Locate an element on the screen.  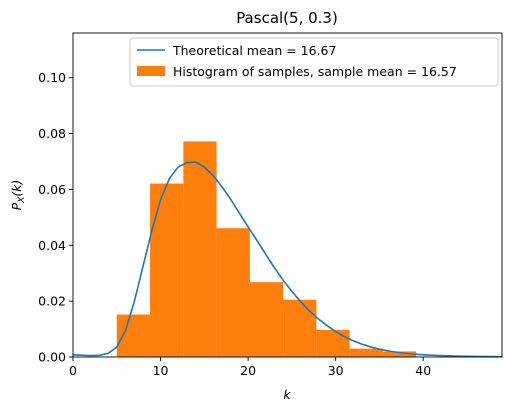
chart-title: Pascal(5, 0.3) is located at coordinates (287, 18).